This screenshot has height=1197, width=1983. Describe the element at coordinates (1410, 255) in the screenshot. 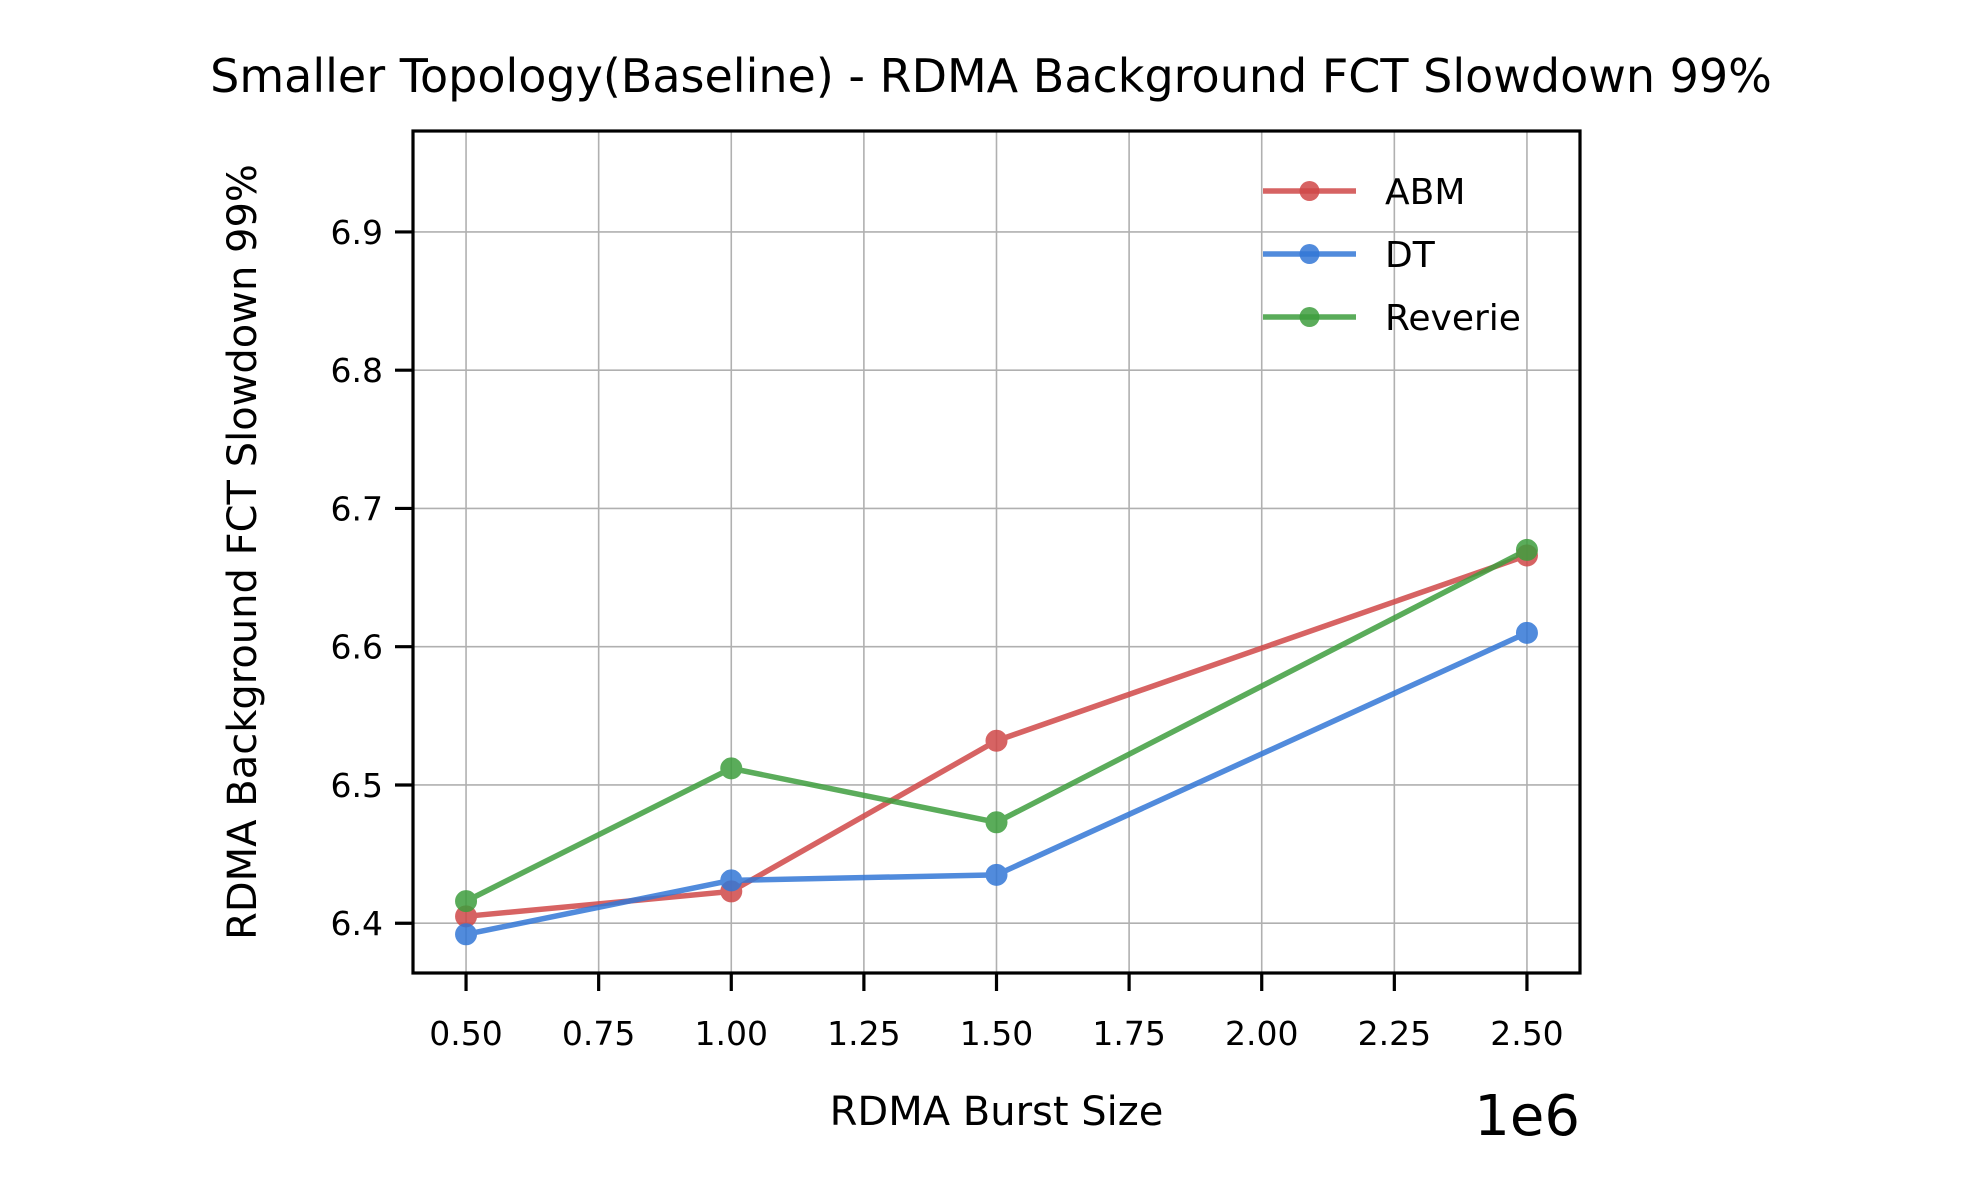

I see `legend-label-dt: DT` at that location.